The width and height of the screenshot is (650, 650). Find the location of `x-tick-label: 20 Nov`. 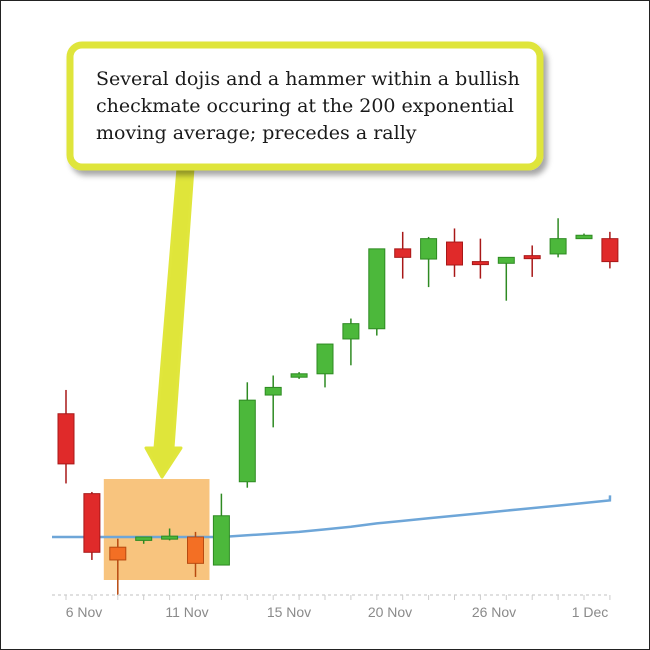

x-tick-label: 20 Nov is located at coordinates (390, 612).